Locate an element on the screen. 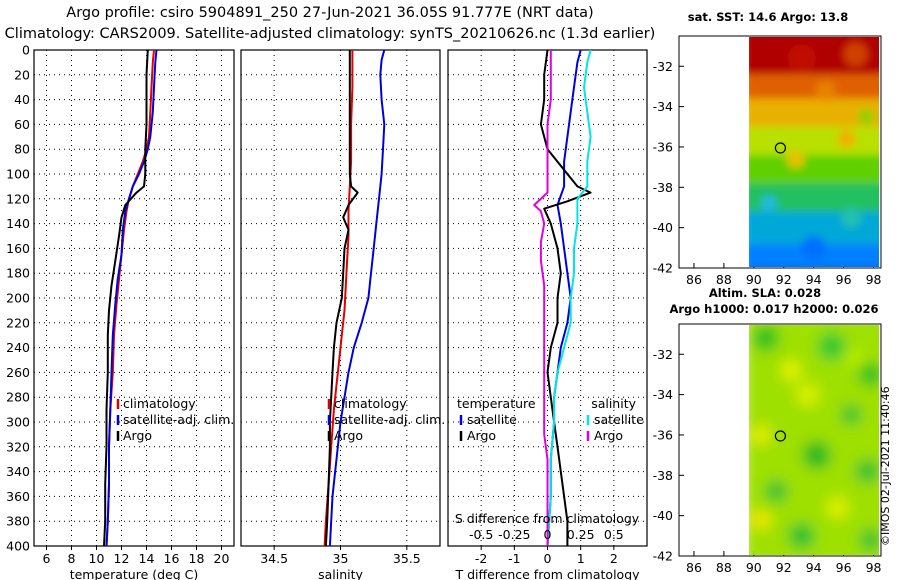 This screenshot has width=900, height=580. sst-map-heatmap is located at coordinates (814, 152).